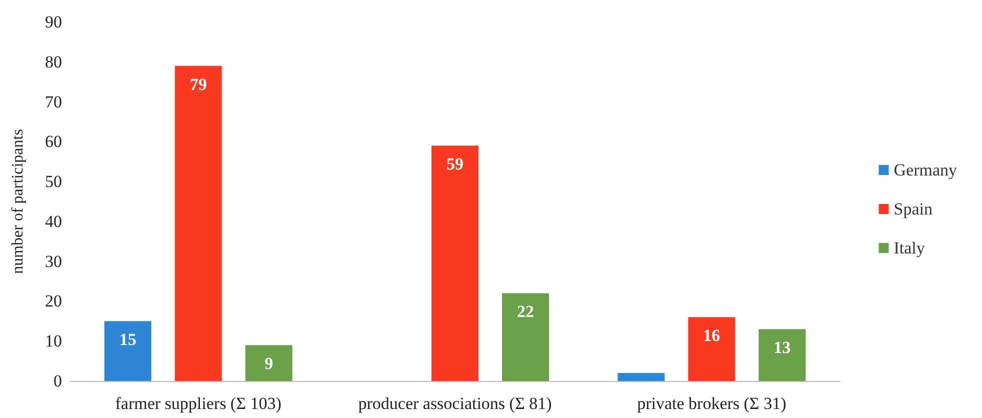 Image resolution: width=982 pixels, height=418 pixels. Describe the element at coordinates (53, 182) in the screenshot. I see `y-tick-label: 50` at that location.